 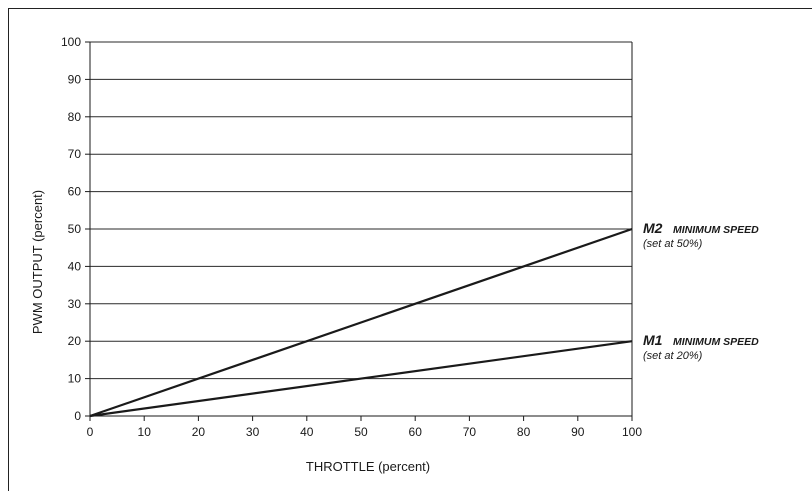 I want to click on x-tick-label-40: 40, so click(x=307, y=432).